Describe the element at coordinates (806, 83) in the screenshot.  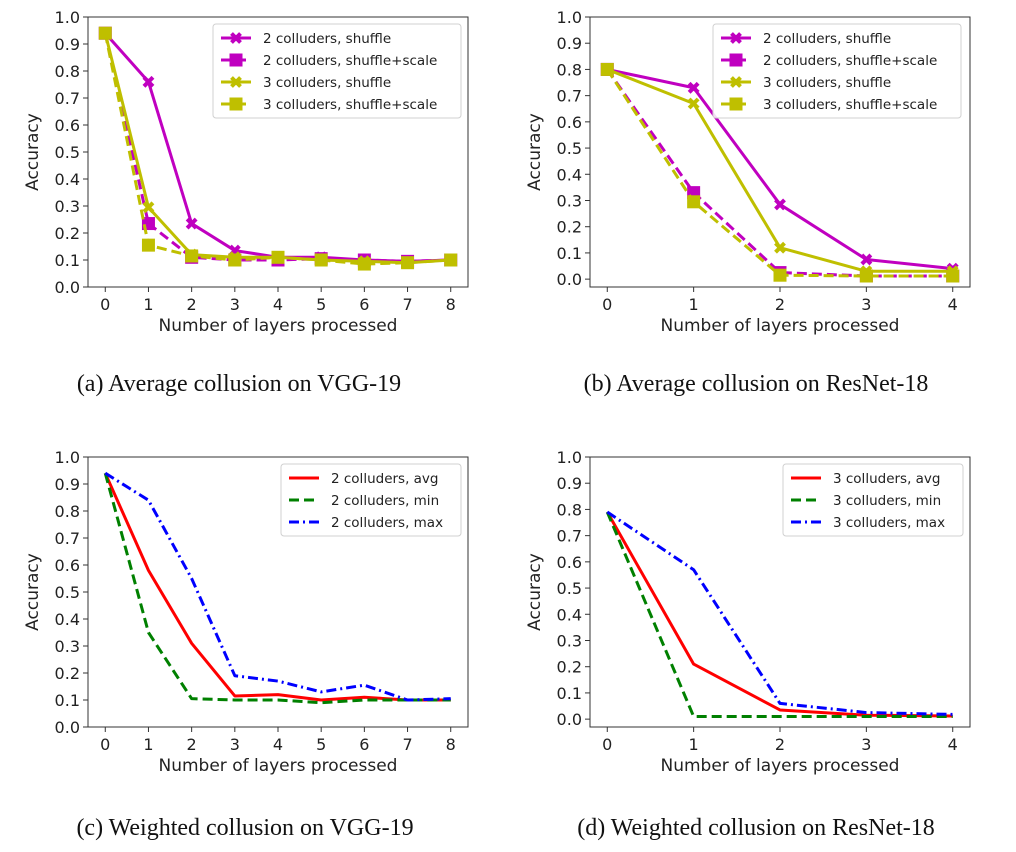
I see `legend-item: 3 colluders, shuffle` at that location.